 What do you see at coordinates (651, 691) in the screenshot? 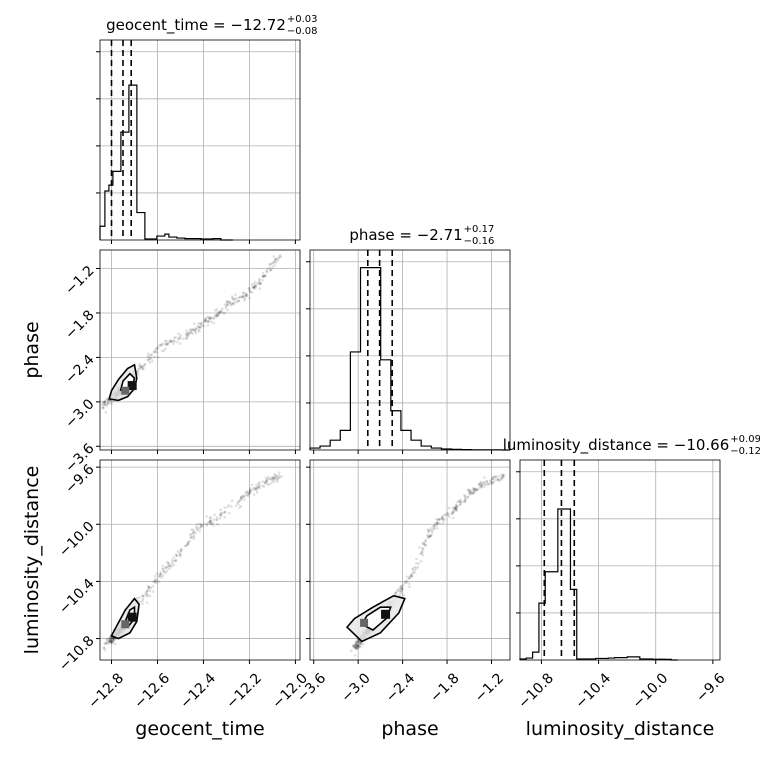
I see `tick-label-x-luminosity_distance-2: −10.0` at bounding box center [651, 691].